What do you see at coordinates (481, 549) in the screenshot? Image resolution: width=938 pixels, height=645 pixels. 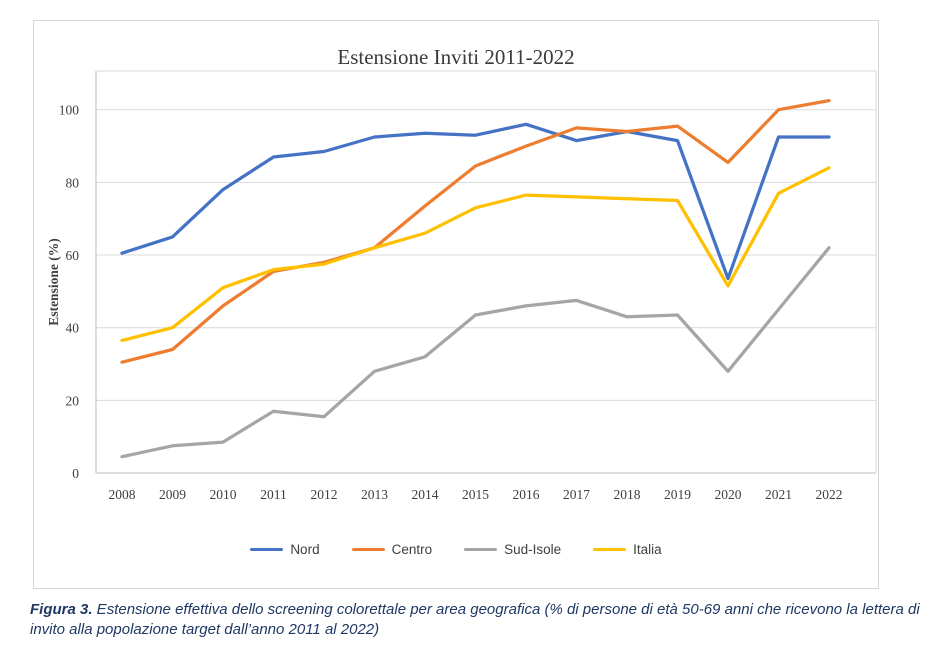 I see `legend-swatch-sud-isole` at bounding box center [481, 549].